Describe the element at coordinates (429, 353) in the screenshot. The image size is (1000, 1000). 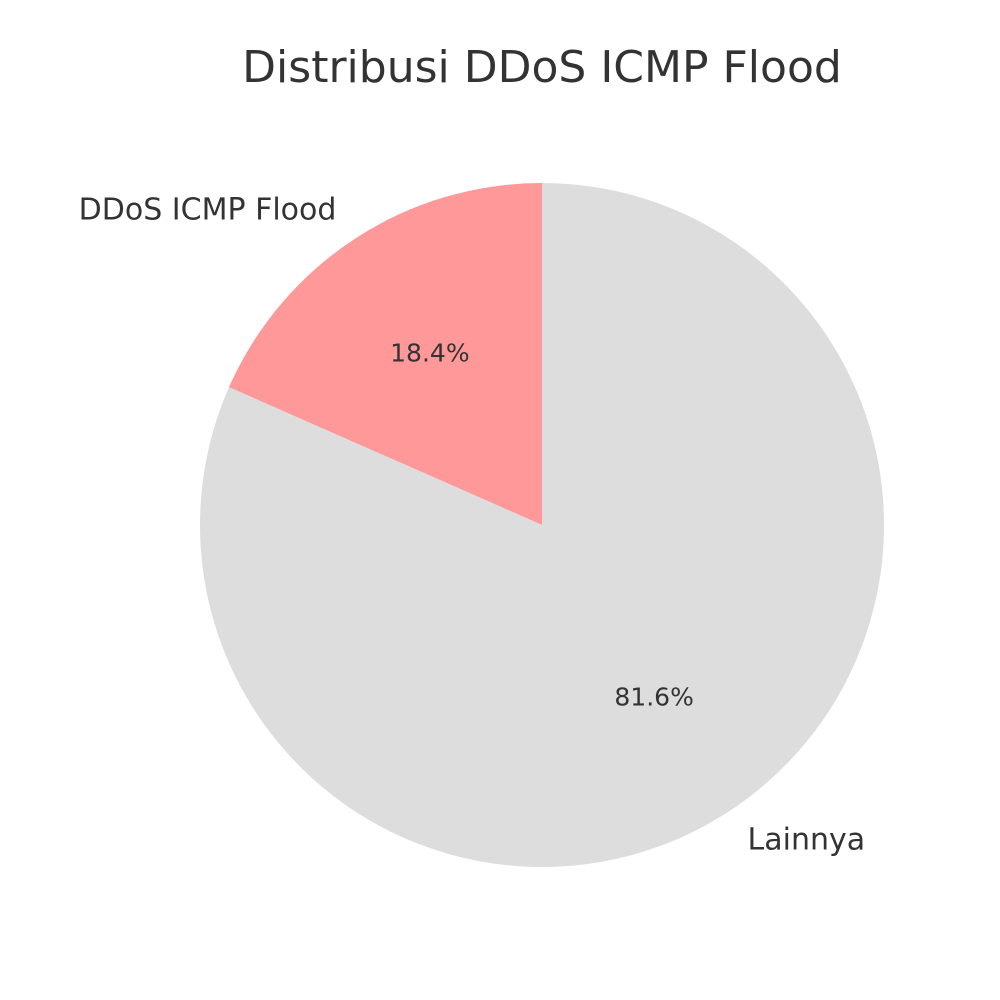
I see `pie-percent-label-0: 18.4%` at that location.